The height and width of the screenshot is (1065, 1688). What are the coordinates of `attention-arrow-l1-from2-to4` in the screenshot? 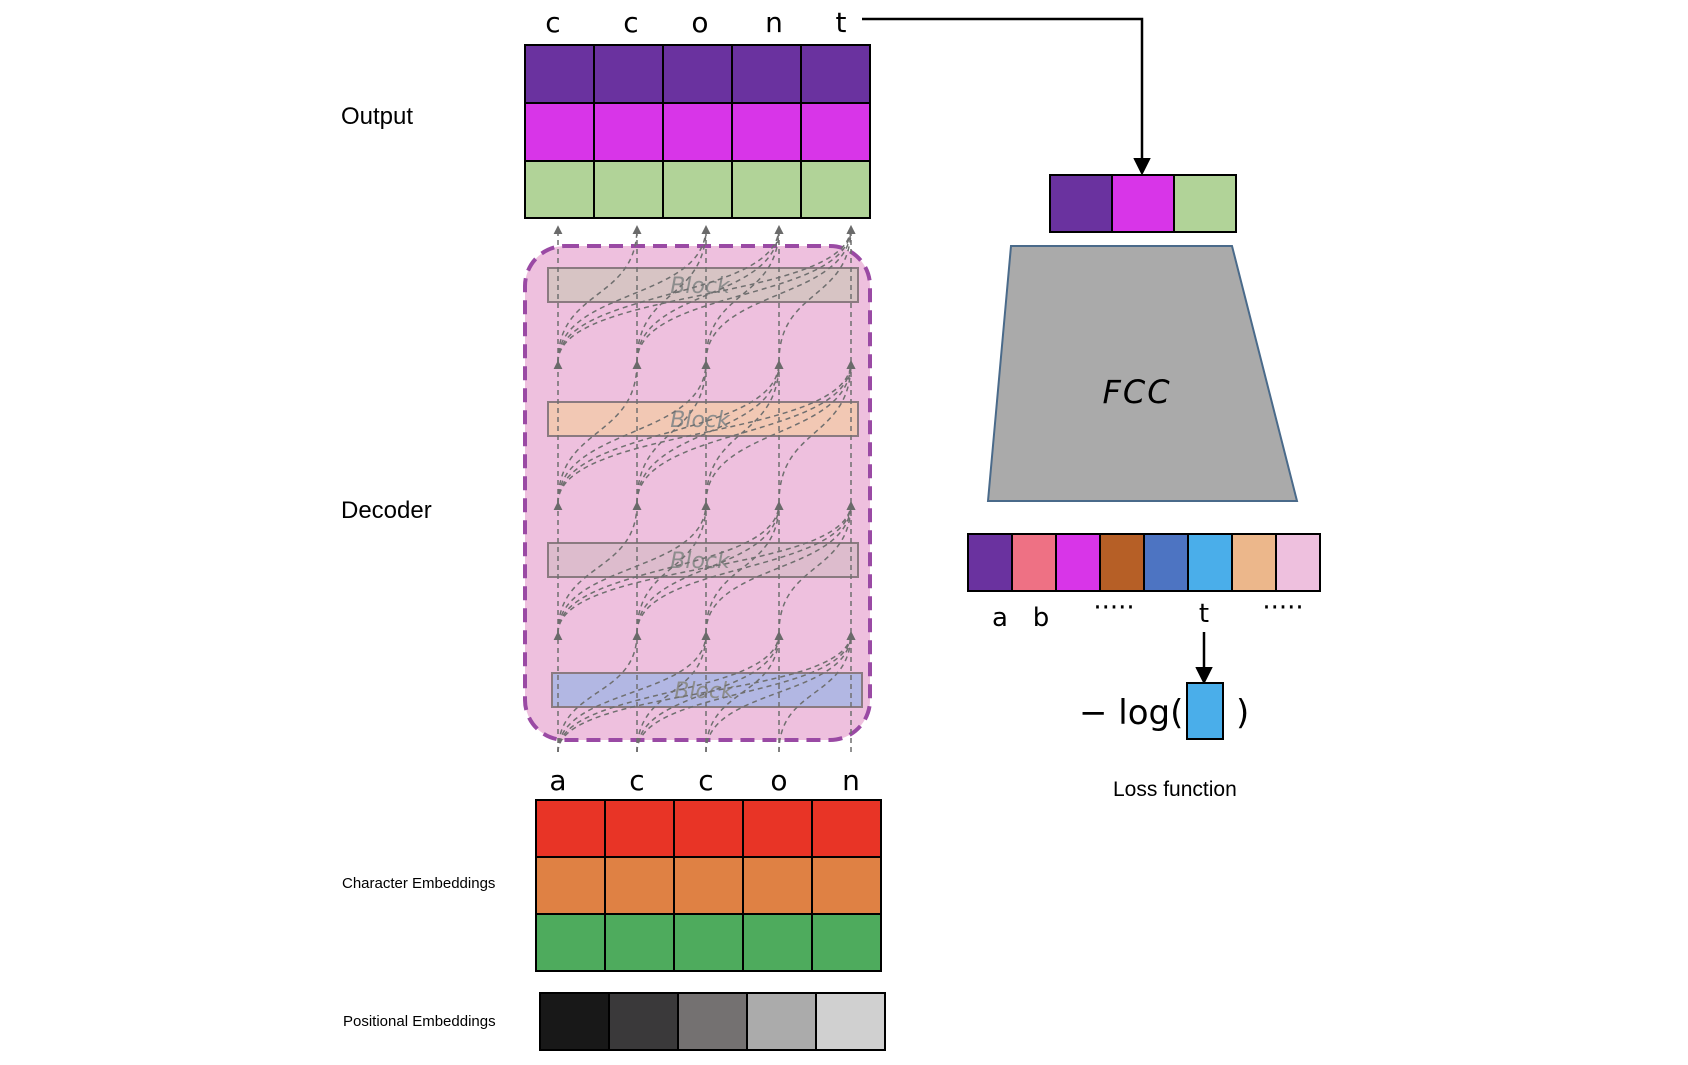 It's located at (780, 567).